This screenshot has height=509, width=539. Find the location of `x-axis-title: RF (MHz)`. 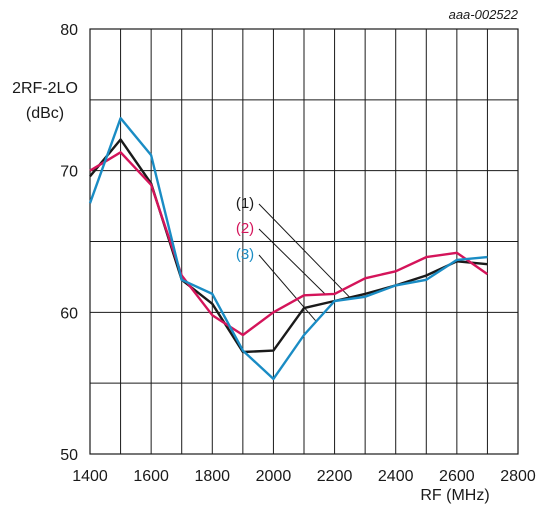

x-axis-title: RF (MHz) is located at coordinates (454, 495).